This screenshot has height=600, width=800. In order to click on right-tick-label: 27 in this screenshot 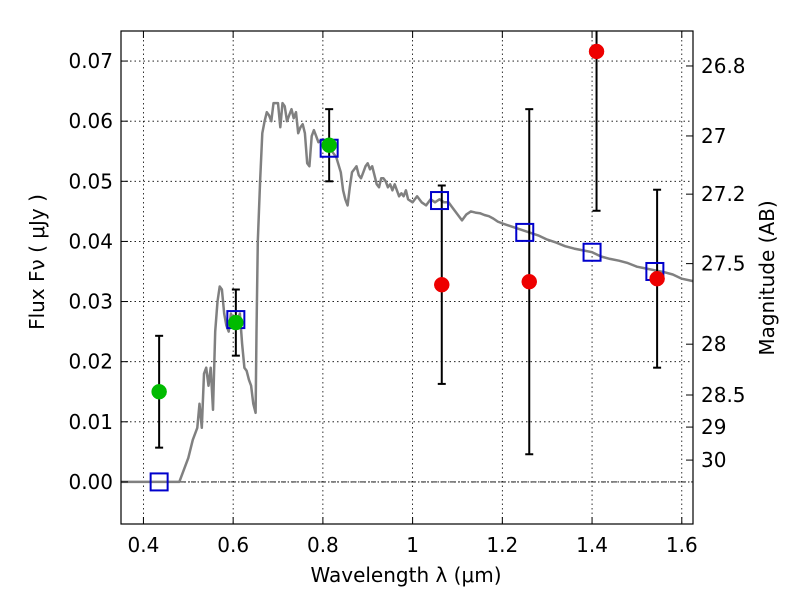, I will do `click(713, 136)`.